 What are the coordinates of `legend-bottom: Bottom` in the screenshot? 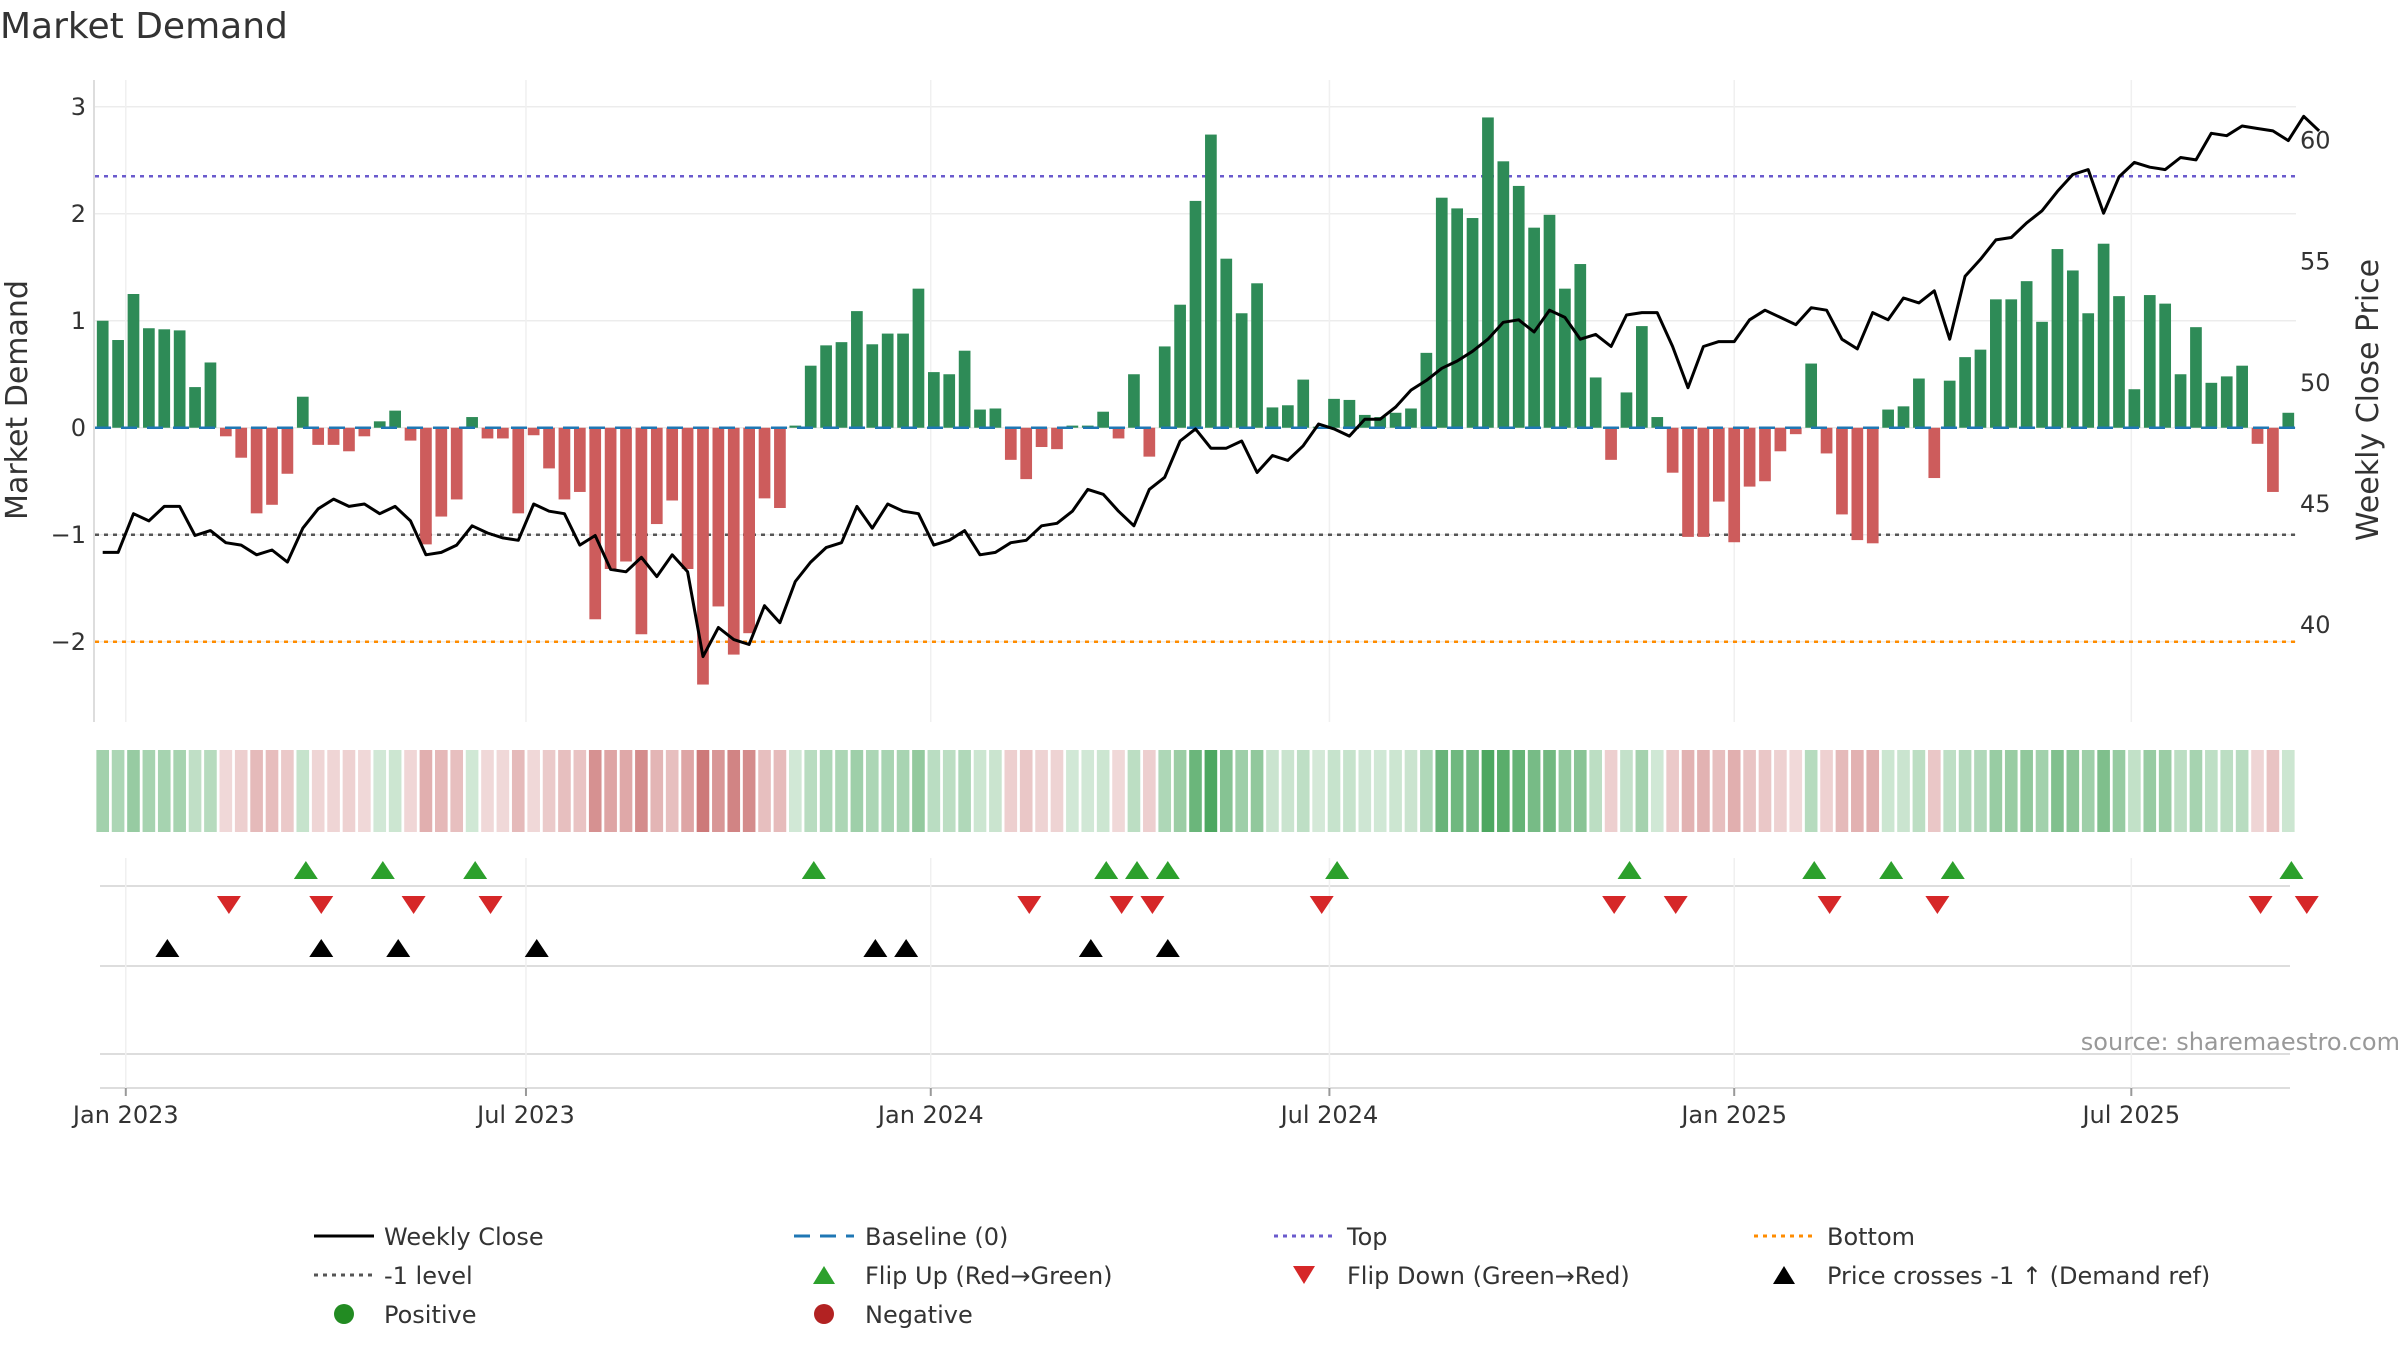 It's located at (1871, 1237).